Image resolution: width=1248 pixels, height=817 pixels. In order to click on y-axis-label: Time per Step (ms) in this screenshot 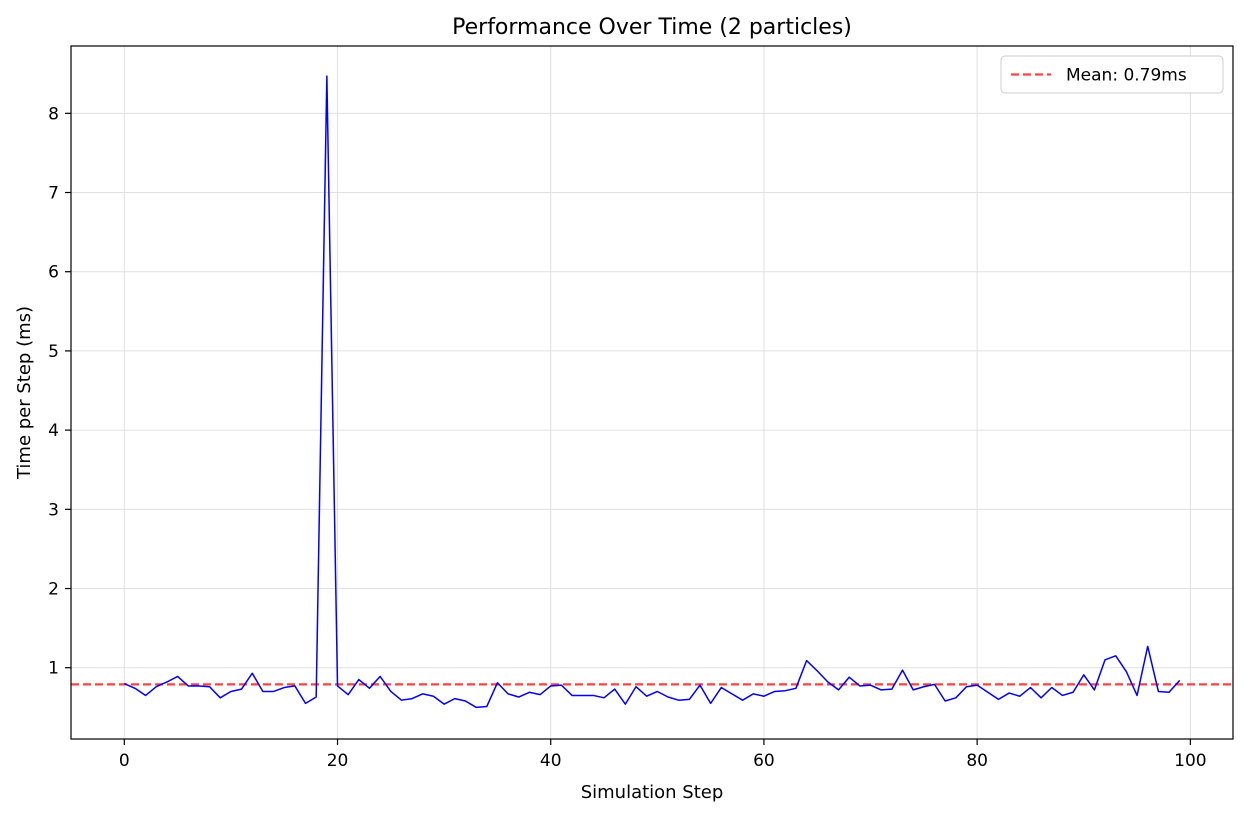, I will do `click(24, 393)`.